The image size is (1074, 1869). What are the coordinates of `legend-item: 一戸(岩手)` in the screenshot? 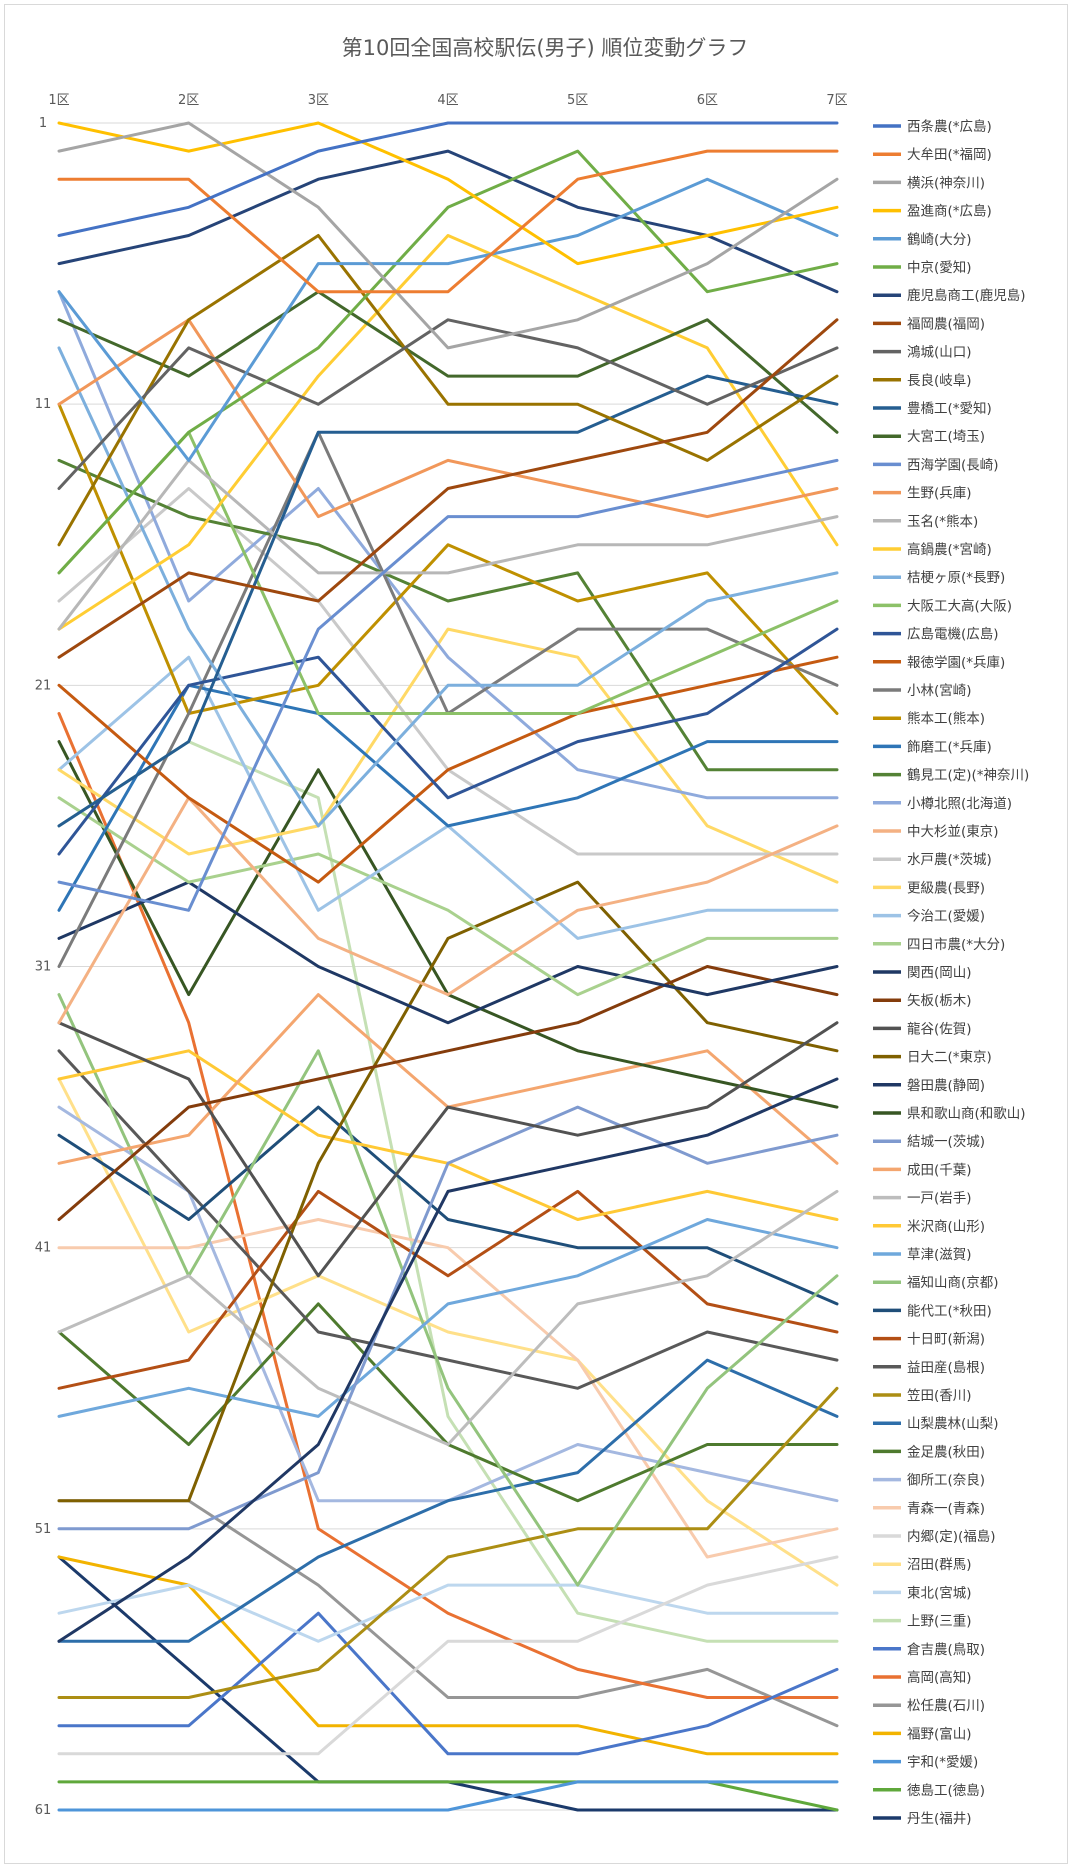 It's located at (922, 1199).